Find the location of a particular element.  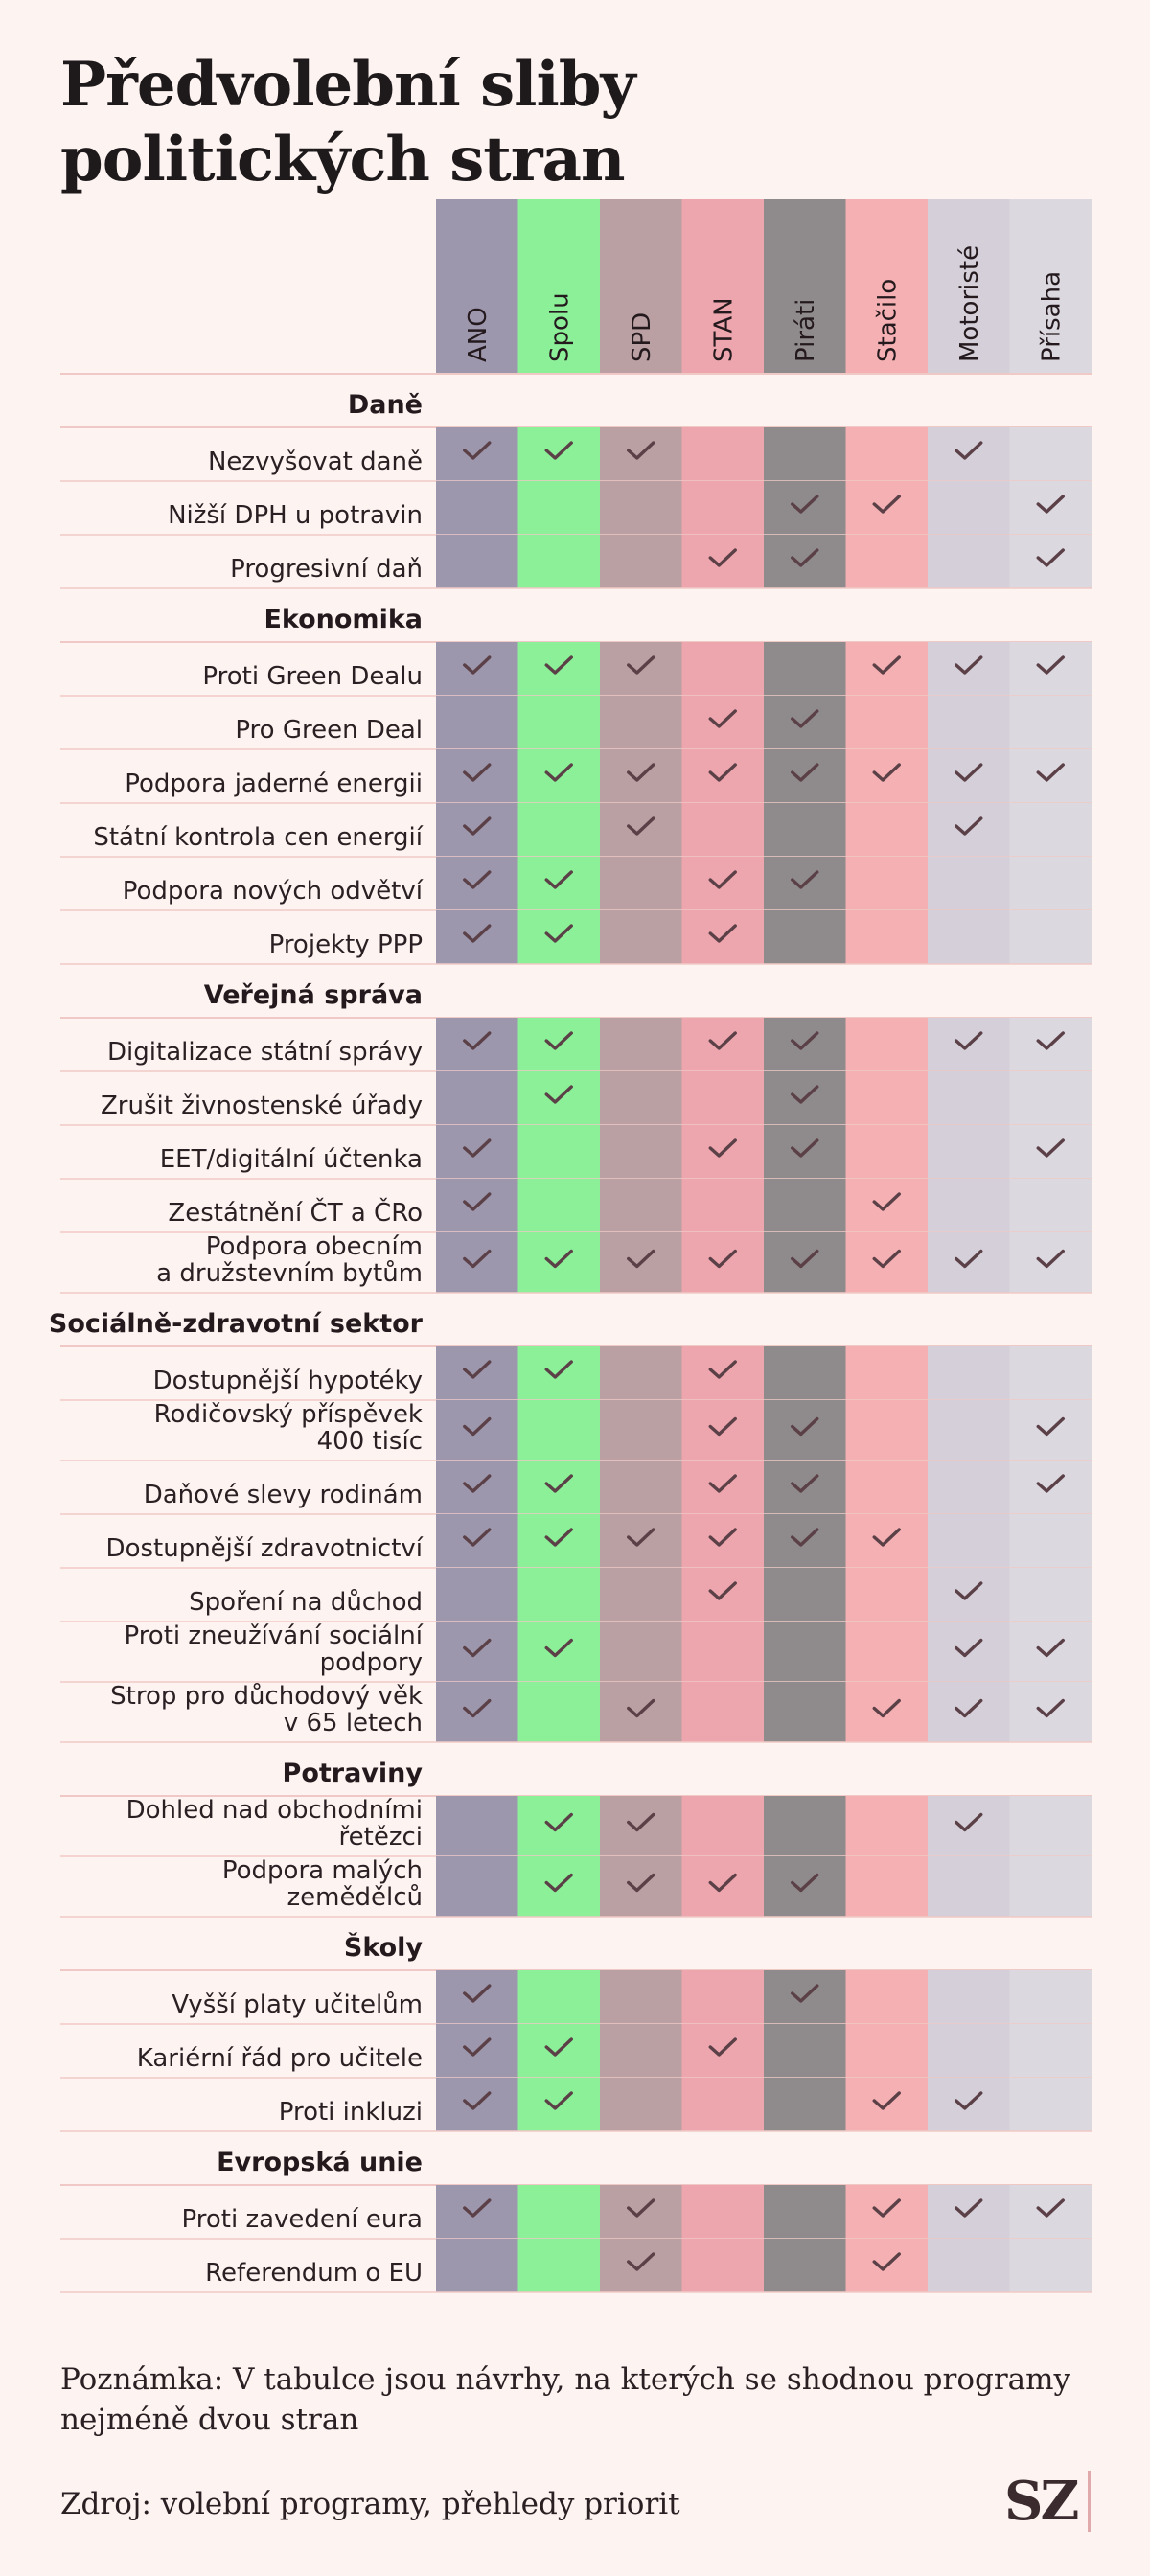

row-label: Nezvyšovat daně is located at coordinates (315, 462).